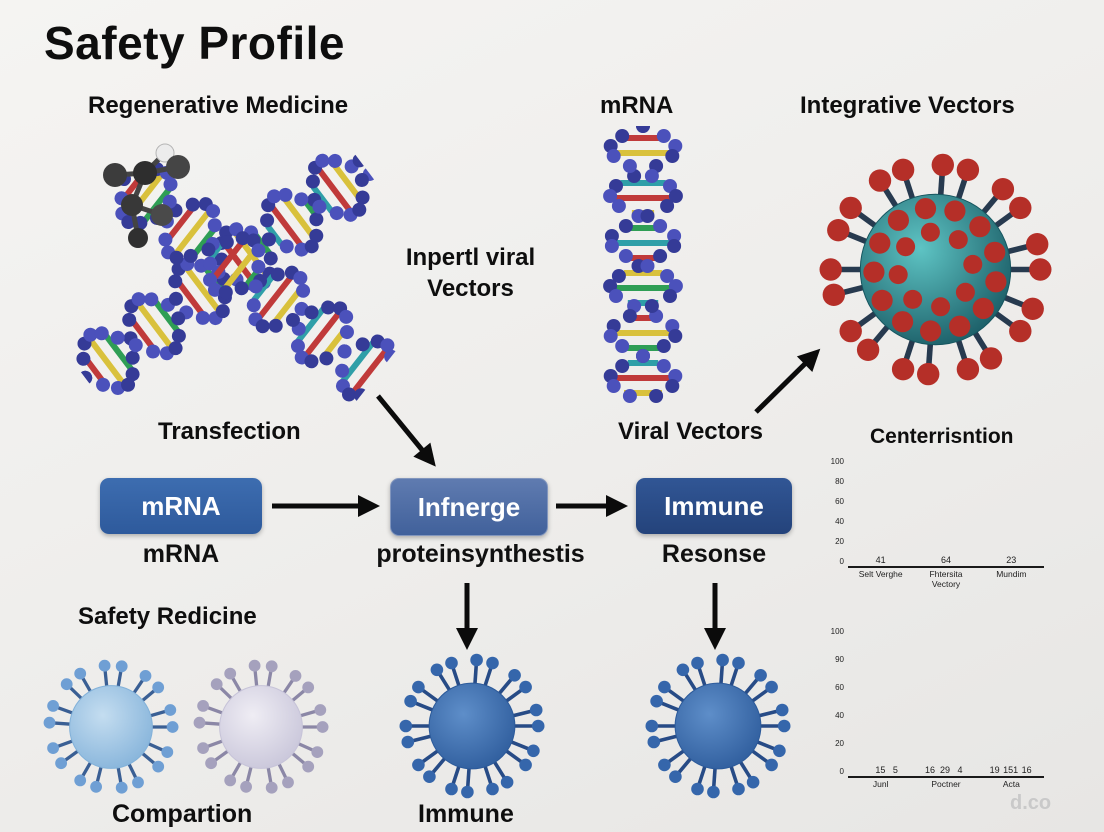 The height and width of the screenshot is (832, 1104). Describe the element at coordinates (880, 784) in the screenshot. I see `x-tick-label: Junl` at that location.